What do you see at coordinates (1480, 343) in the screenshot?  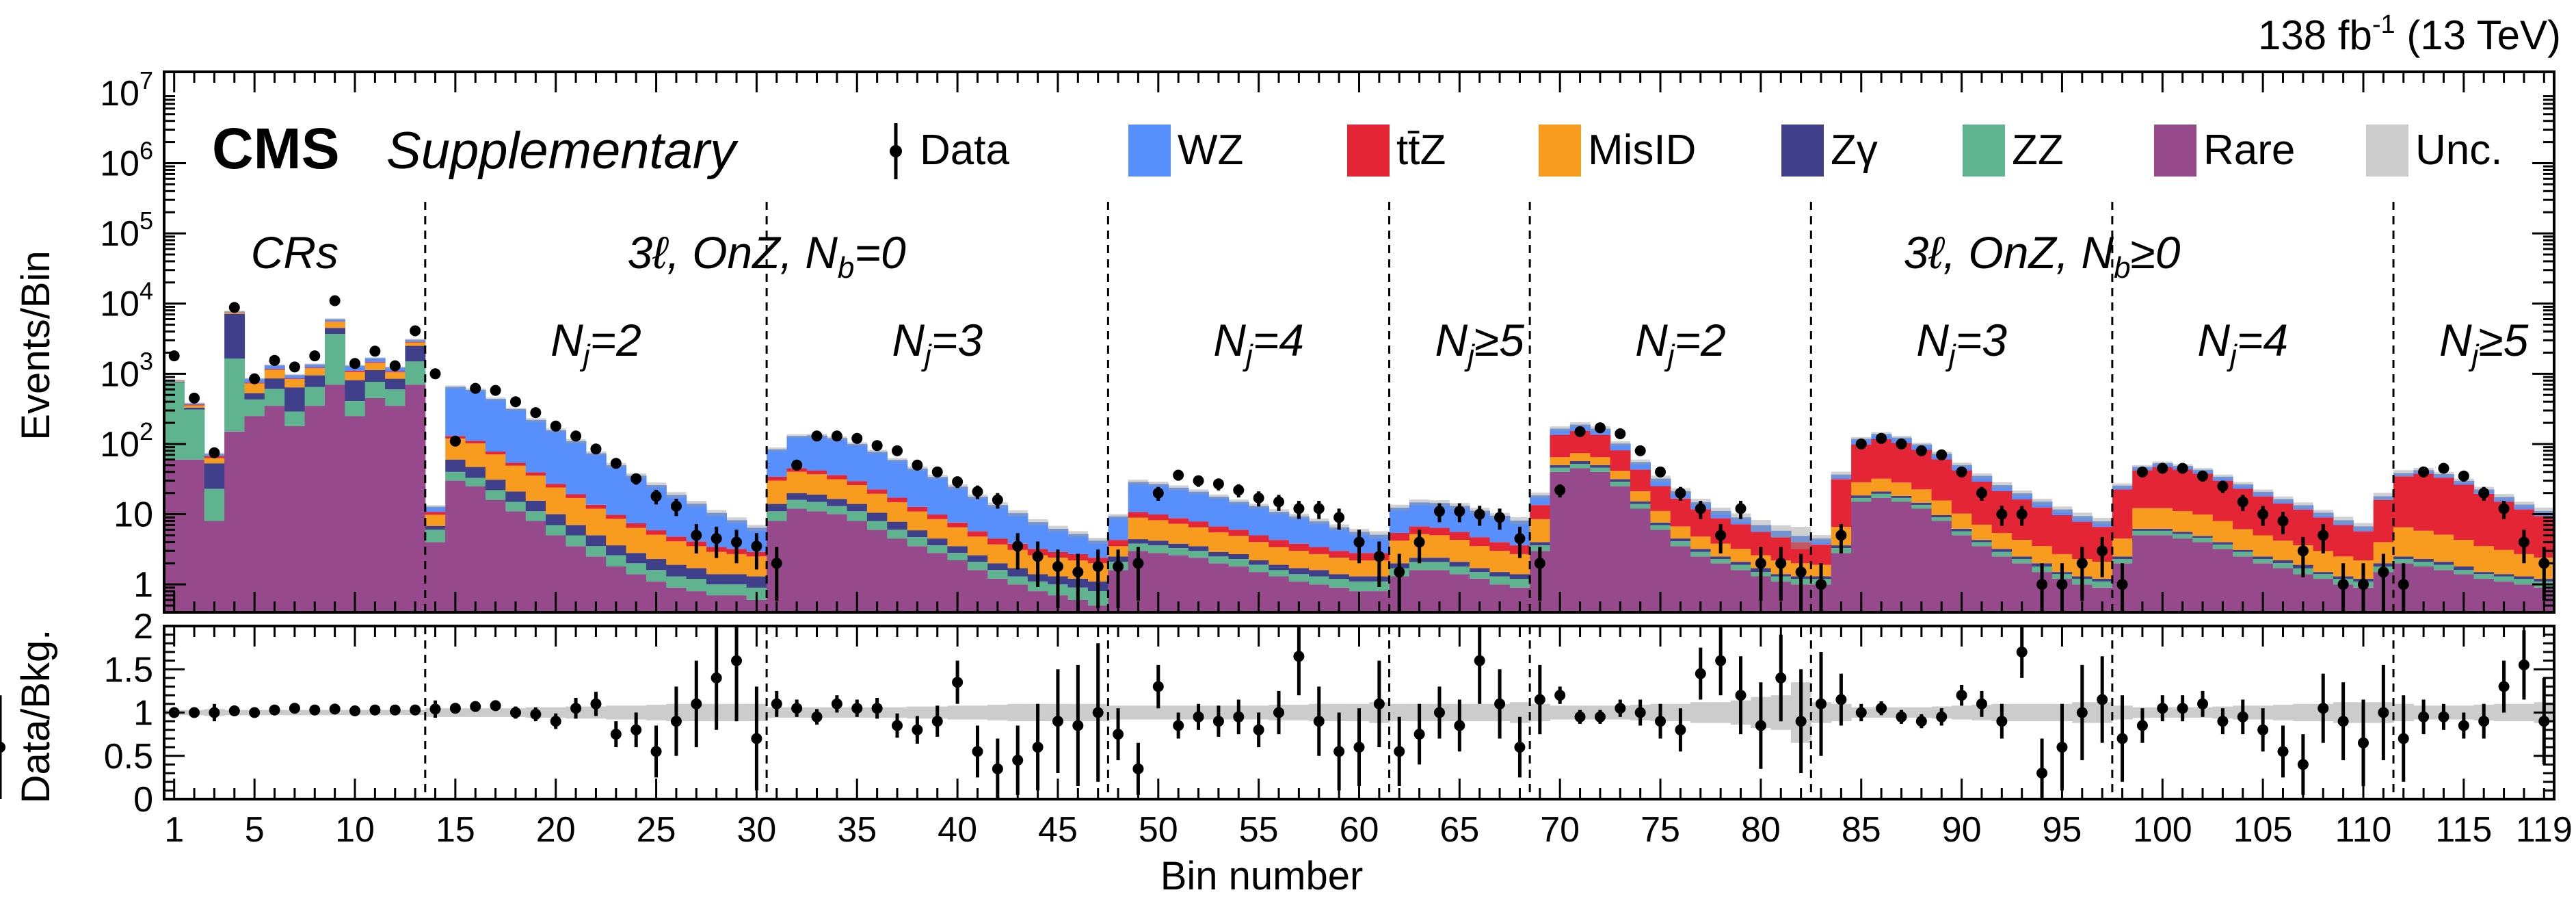 I see `subregion-label-3: Nj≥5` at bounding box center [1480, 343].